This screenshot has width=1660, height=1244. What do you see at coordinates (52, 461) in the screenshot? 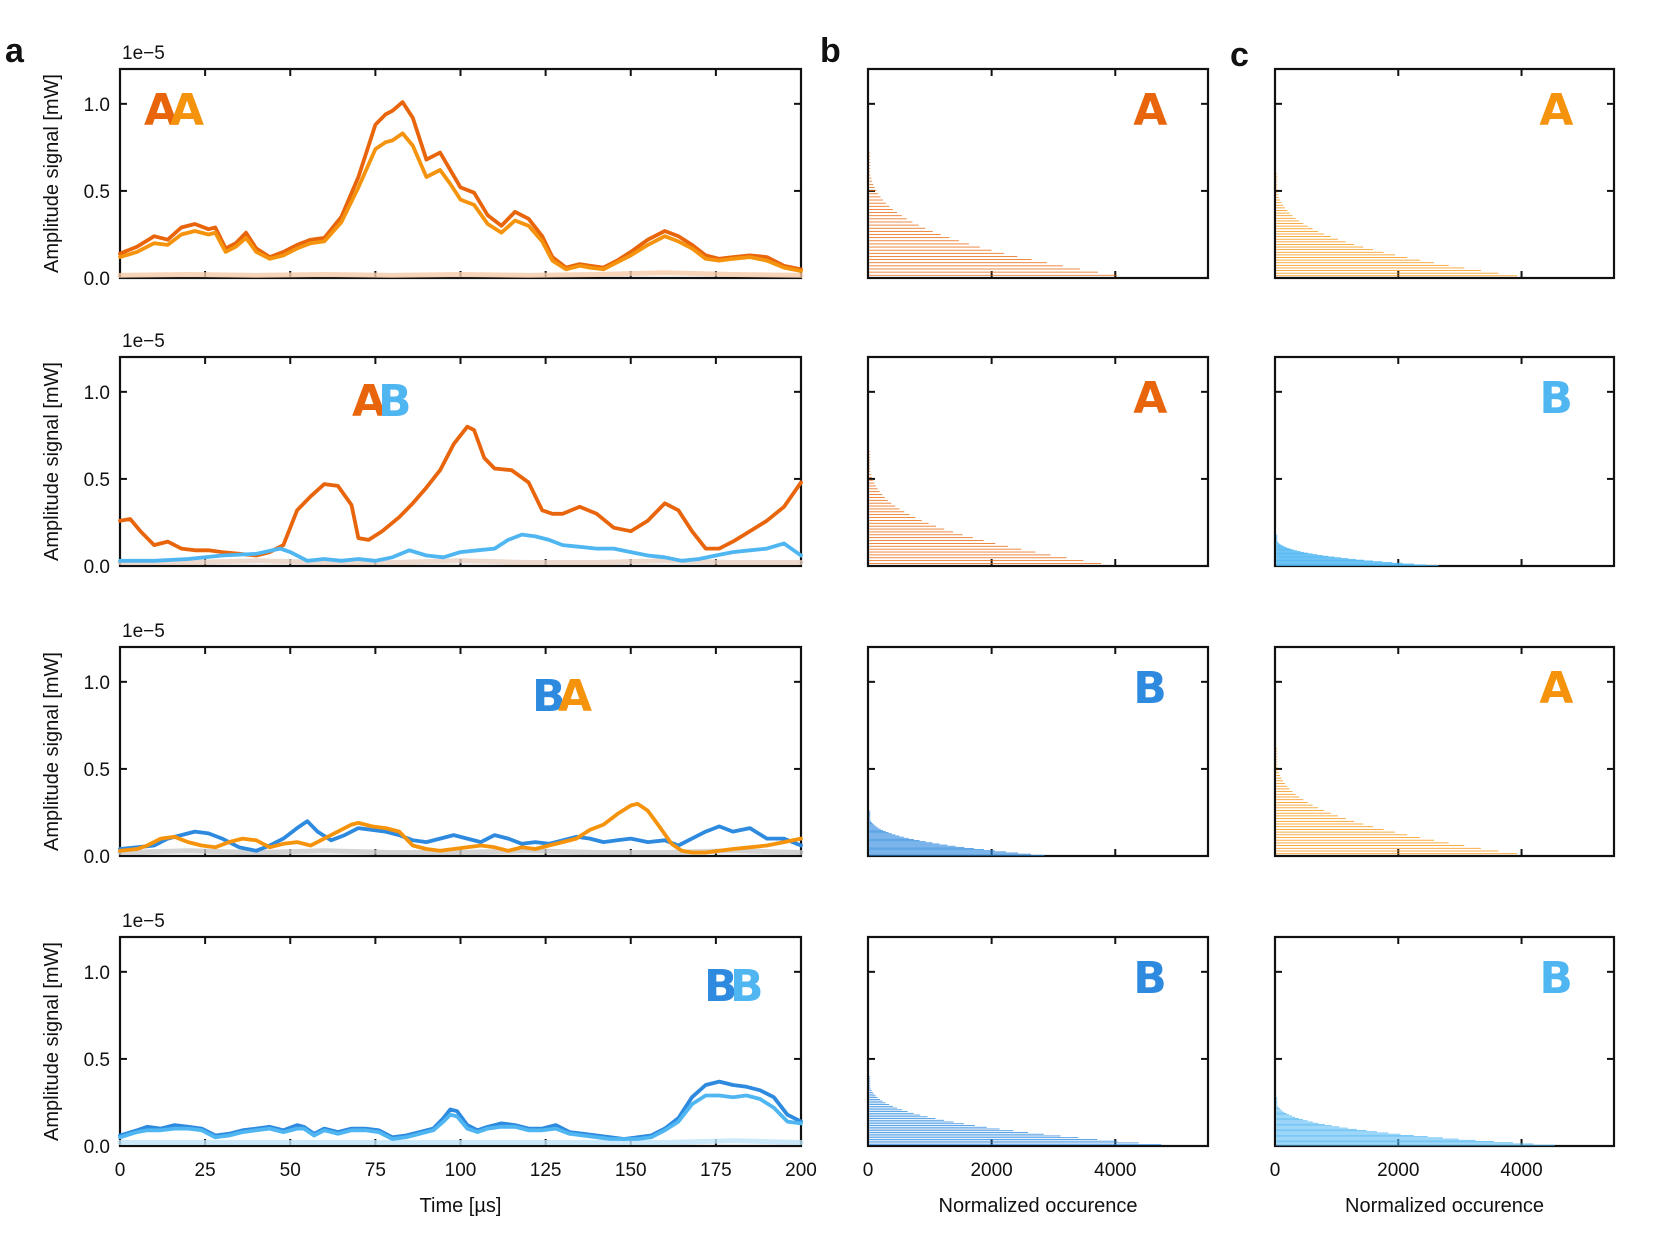
I see `y-axis-label: Amplitude signal [mW]` at bounding box center [52, 461].